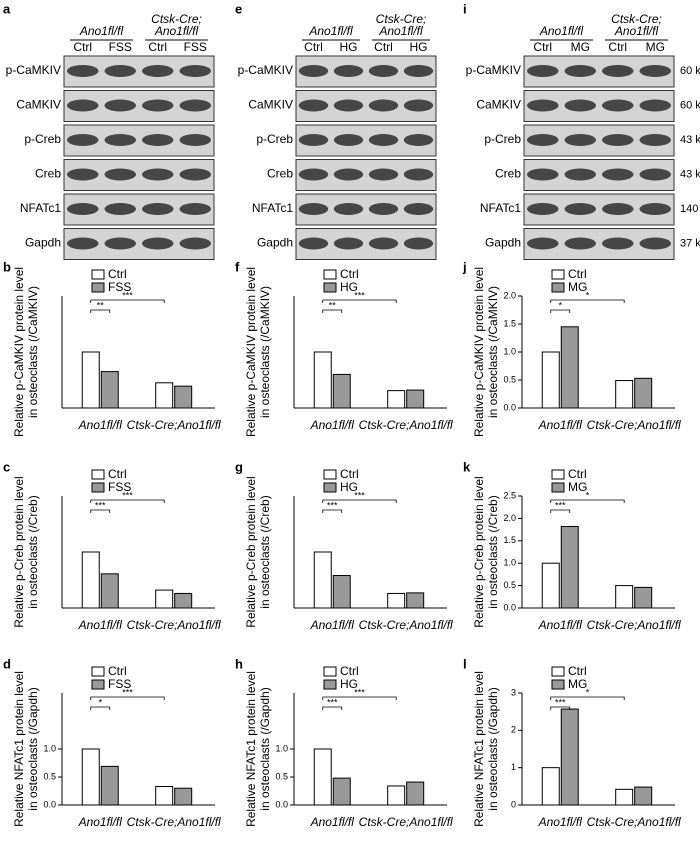  Describe the element at coordinates (265, 748) in the screenshot. I see `y-axis-label: in osteoclasts (/Gapdh)` at that location.